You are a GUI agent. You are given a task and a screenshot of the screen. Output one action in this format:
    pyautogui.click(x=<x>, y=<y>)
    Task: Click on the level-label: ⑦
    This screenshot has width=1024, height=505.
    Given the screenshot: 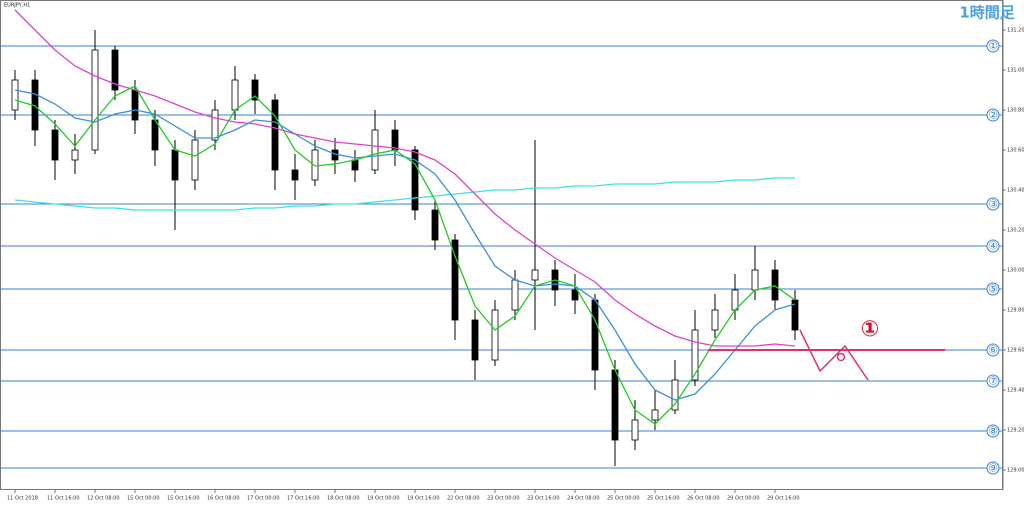 What is the action you would take?
    pyautogui.click(x=993, y=381)
    